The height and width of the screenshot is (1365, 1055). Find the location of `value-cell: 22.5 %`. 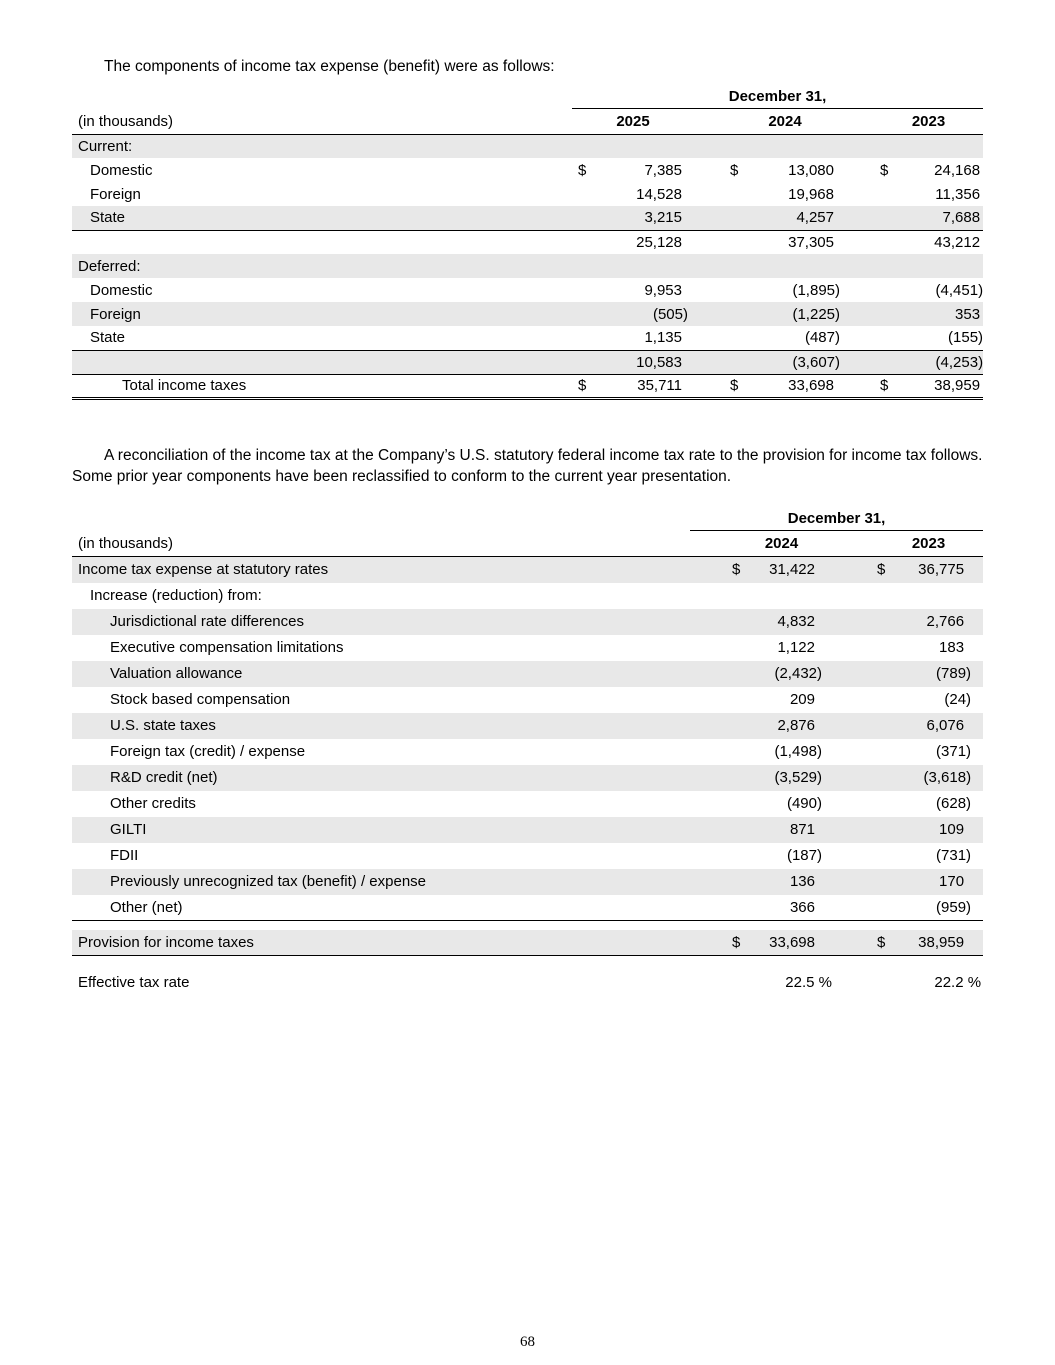

value-cell: 22.5 % is located at coordinates (808, 982).